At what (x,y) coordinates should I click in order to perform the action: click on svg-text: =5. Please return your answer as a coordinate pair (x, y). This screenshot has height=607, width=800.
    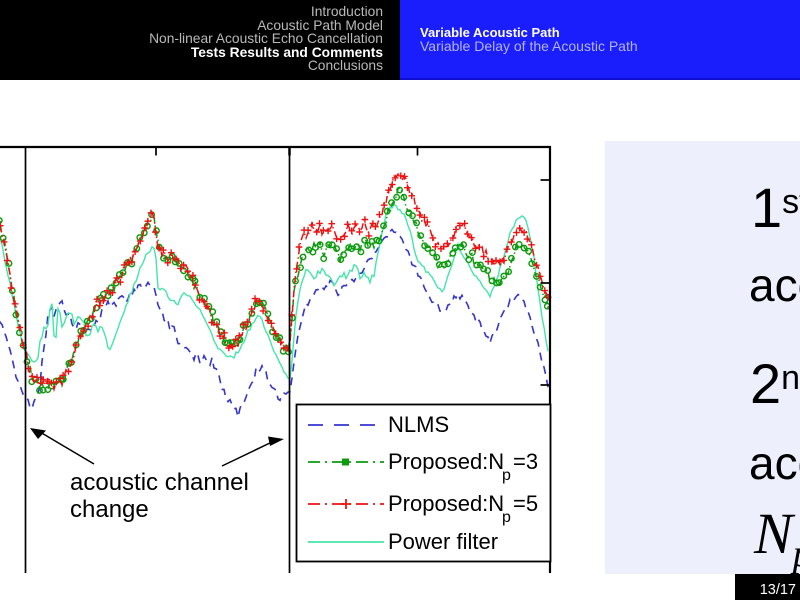
    Looking at the image, I should click on (525, 503).